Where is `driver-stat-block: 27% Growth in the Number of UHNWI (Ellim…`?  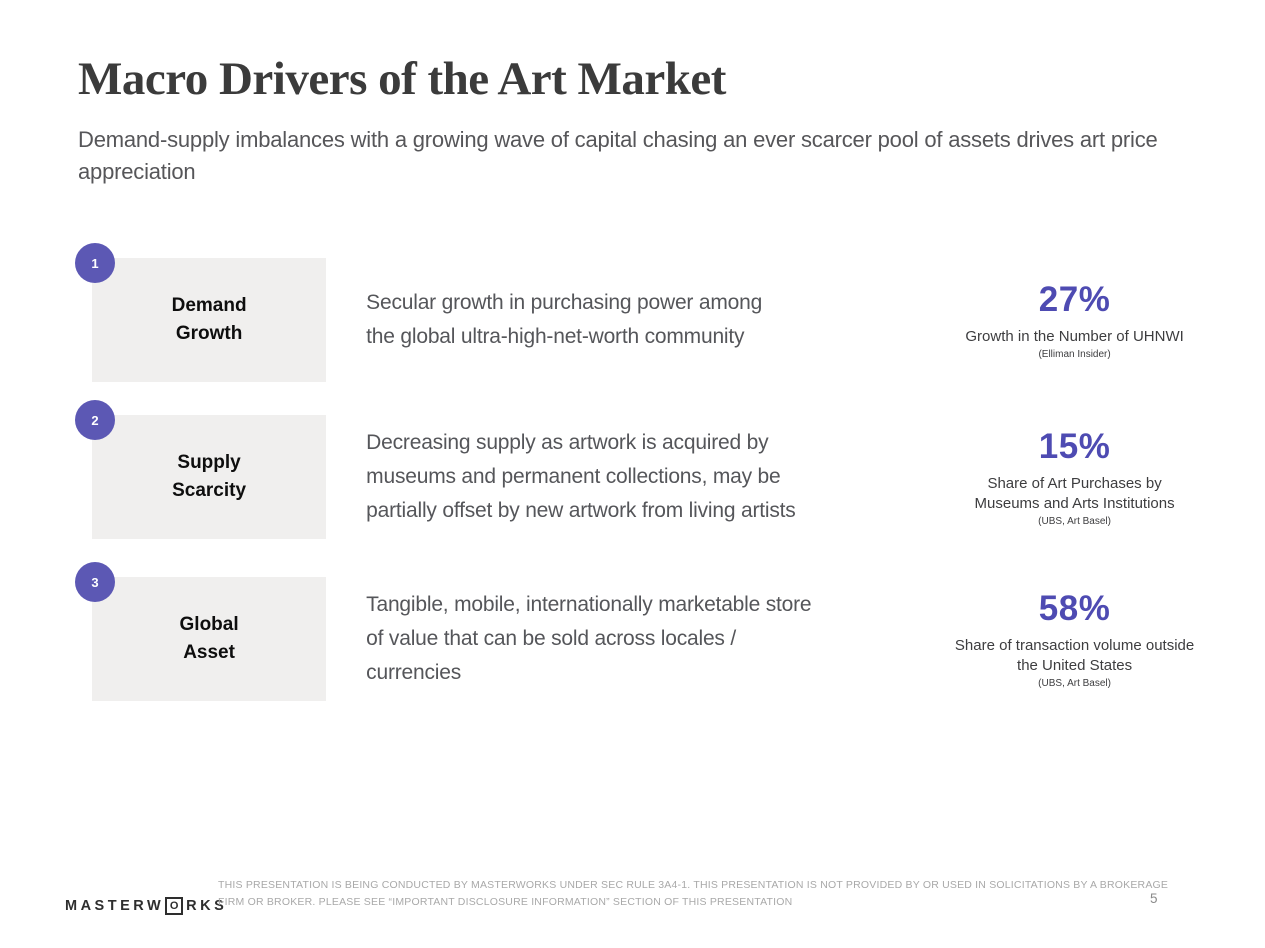 driver-stat-block: 27% Growth in the Number of UHNWI (Ellim… is located at coordinates (1074, 320).